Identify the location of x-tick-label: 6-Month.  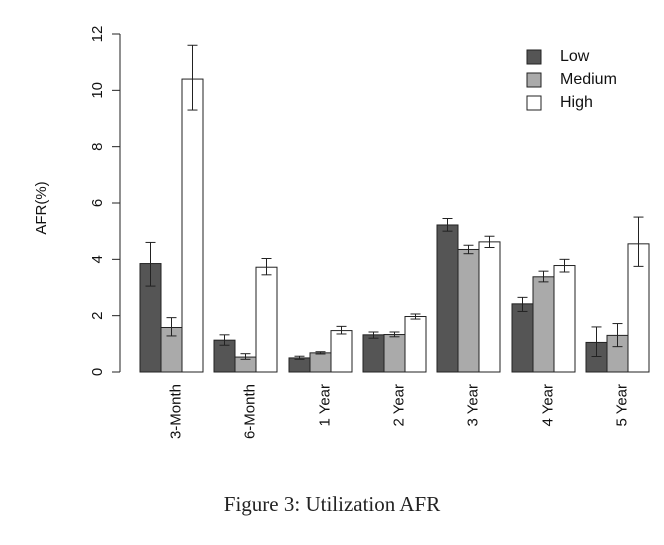
(249, 411).